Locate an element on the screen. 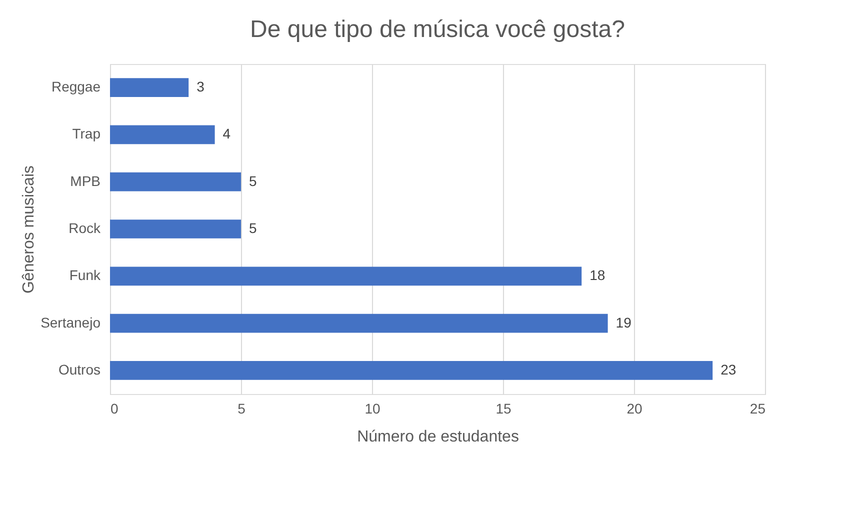  x-tick-label: 15 is located at coordinates (504, 408).